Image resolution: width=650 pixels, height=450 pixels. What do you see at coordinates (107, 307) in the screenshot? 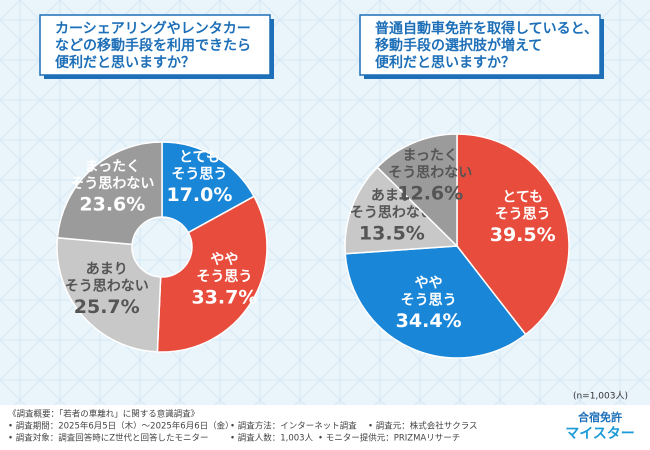
I see `value-label: 25.7%` at bounding box center [107, 307].